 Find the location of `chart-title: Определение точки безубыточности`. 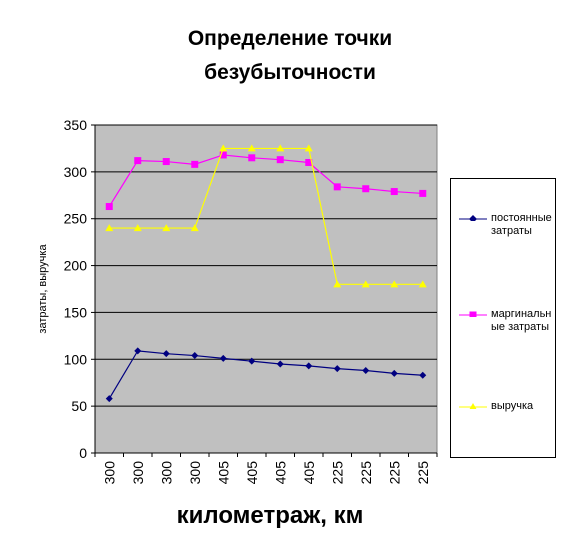

chart-title: Определение точки безубыточности is located at coordinates (290, 56).